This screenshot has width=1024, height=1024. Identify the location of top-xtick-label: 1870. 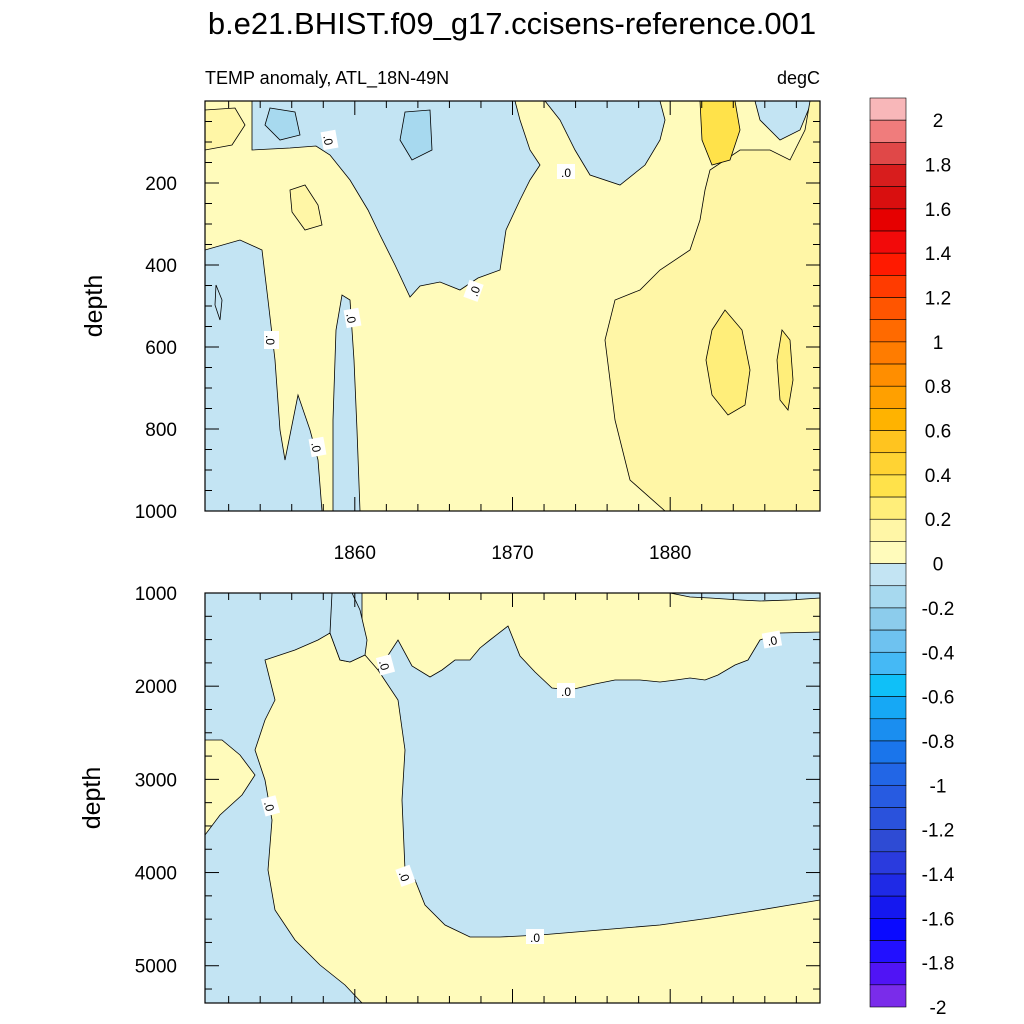
(512, 553).